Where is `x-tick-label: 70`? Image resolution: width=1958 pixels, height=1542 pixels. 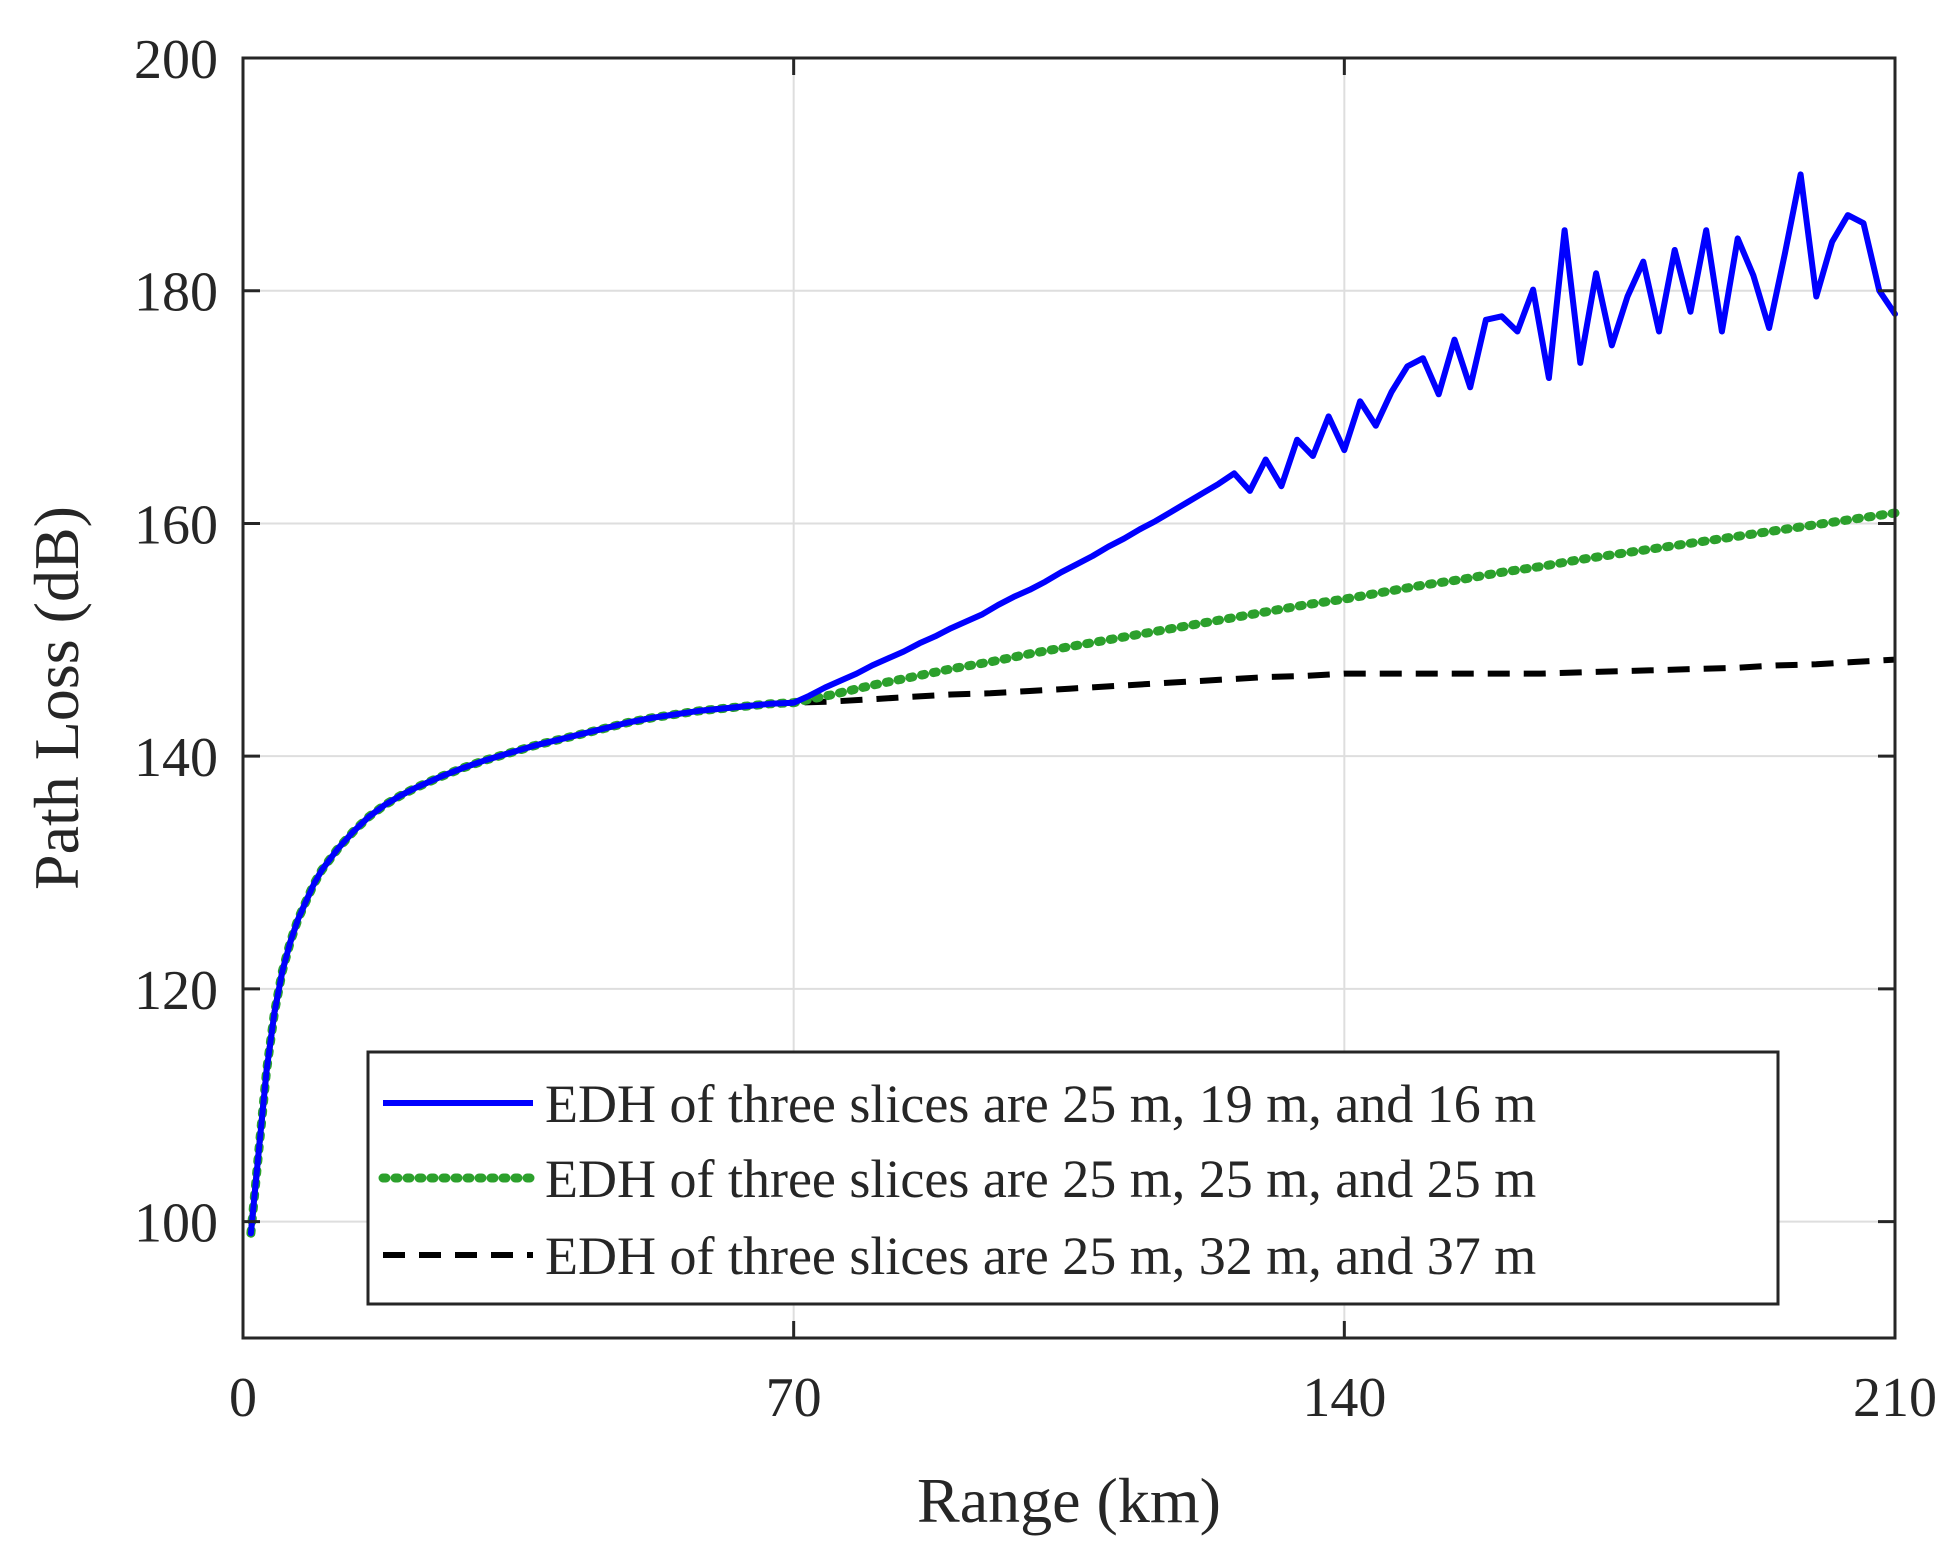
x-tick-label: 70 is located at coordinates (794, 1398).